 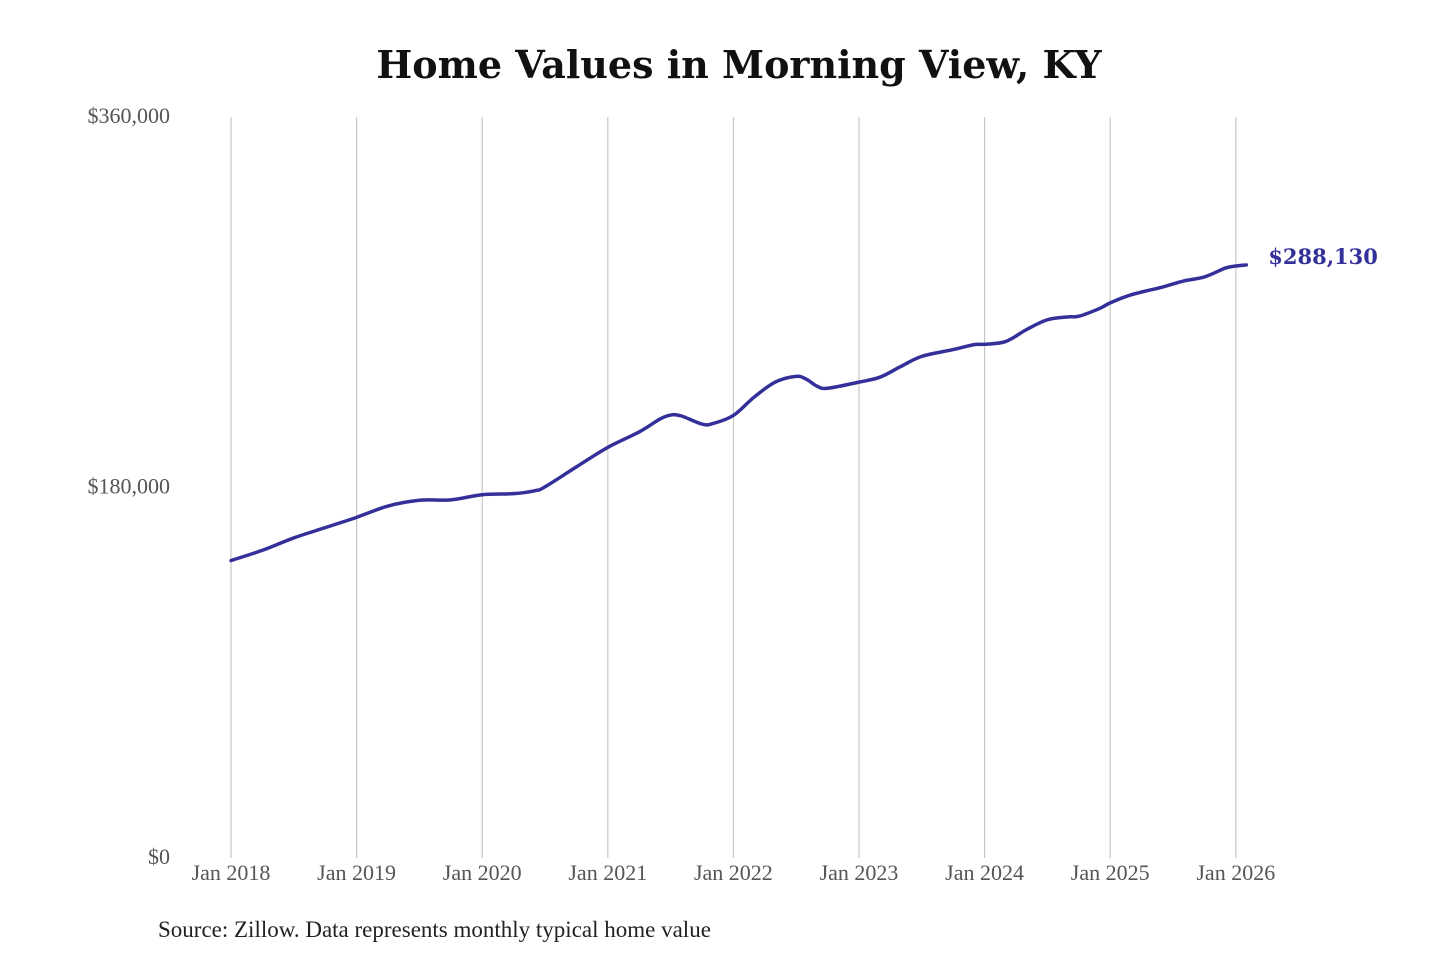 I want to click on x-tick-label: Jan 2025, so click(x=1110, y=872).